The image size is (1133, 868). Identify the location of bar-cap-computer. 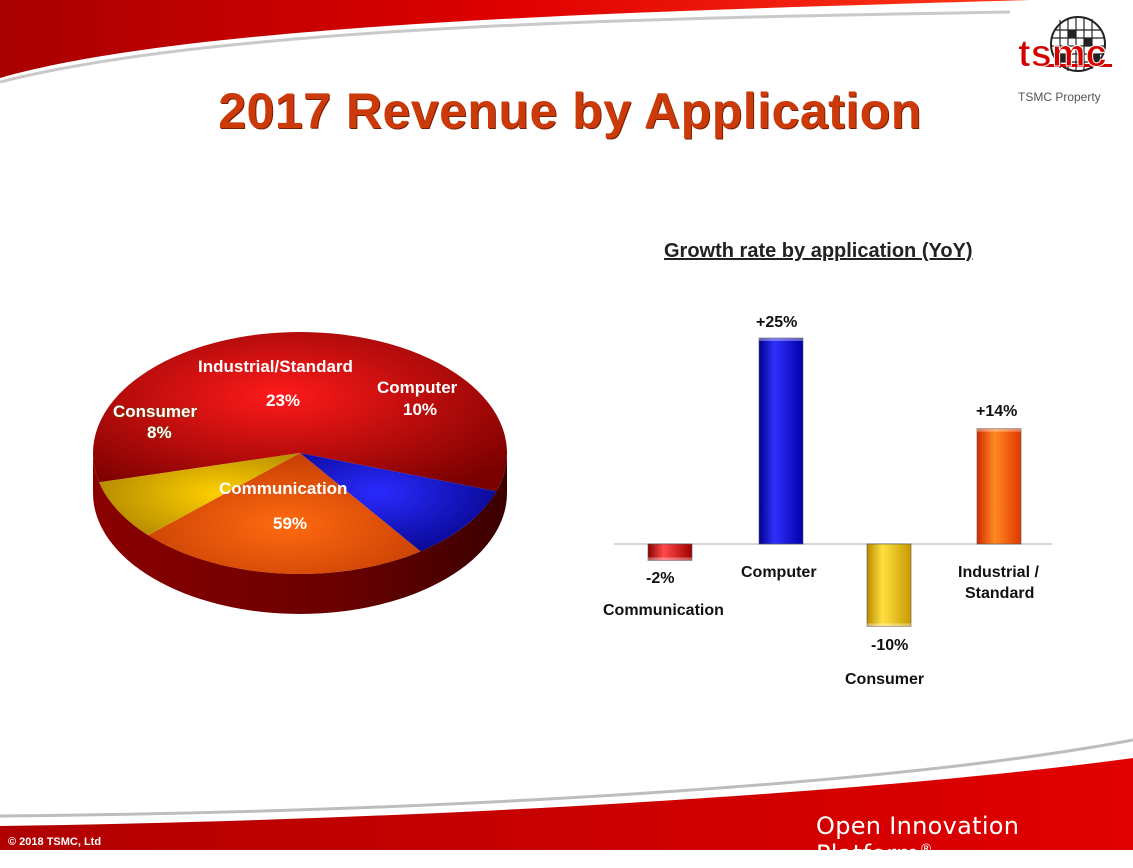
(781, 339).